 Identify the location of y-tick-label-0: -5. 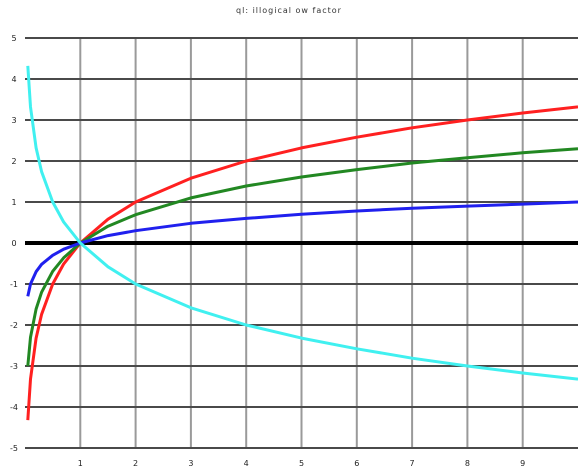
(14, 448).